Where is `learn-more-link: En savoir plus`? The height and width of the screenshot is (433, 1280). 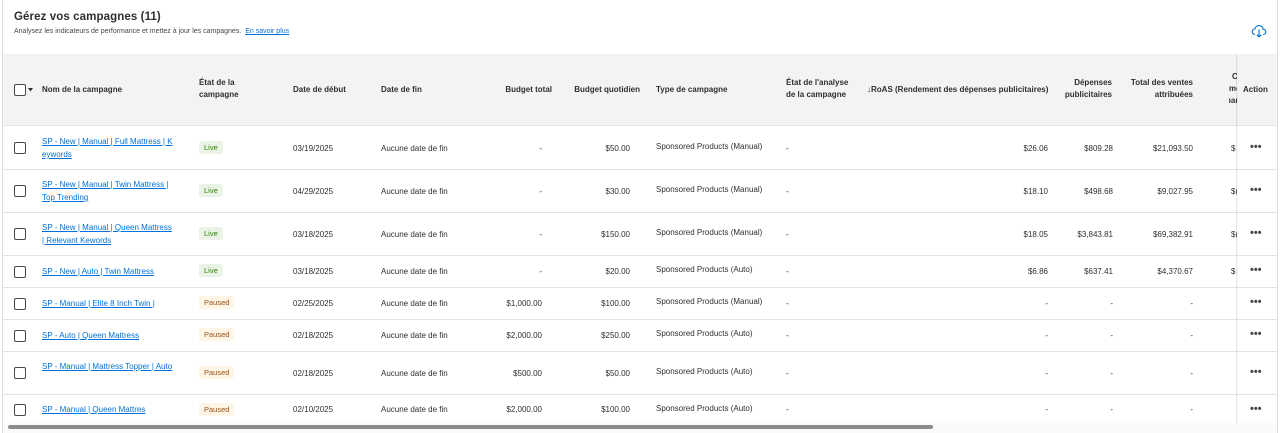 learn-more-link: En savoir plus is located at coordinates (267, 31).